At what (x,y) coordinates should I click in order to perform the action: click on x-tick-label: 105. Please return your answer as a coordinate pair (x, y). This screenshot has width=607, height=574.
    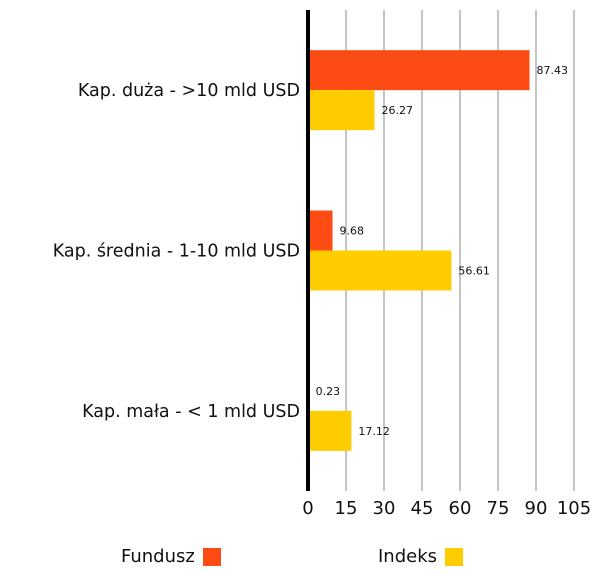
    Looking at the image, I should click on (574, 508).